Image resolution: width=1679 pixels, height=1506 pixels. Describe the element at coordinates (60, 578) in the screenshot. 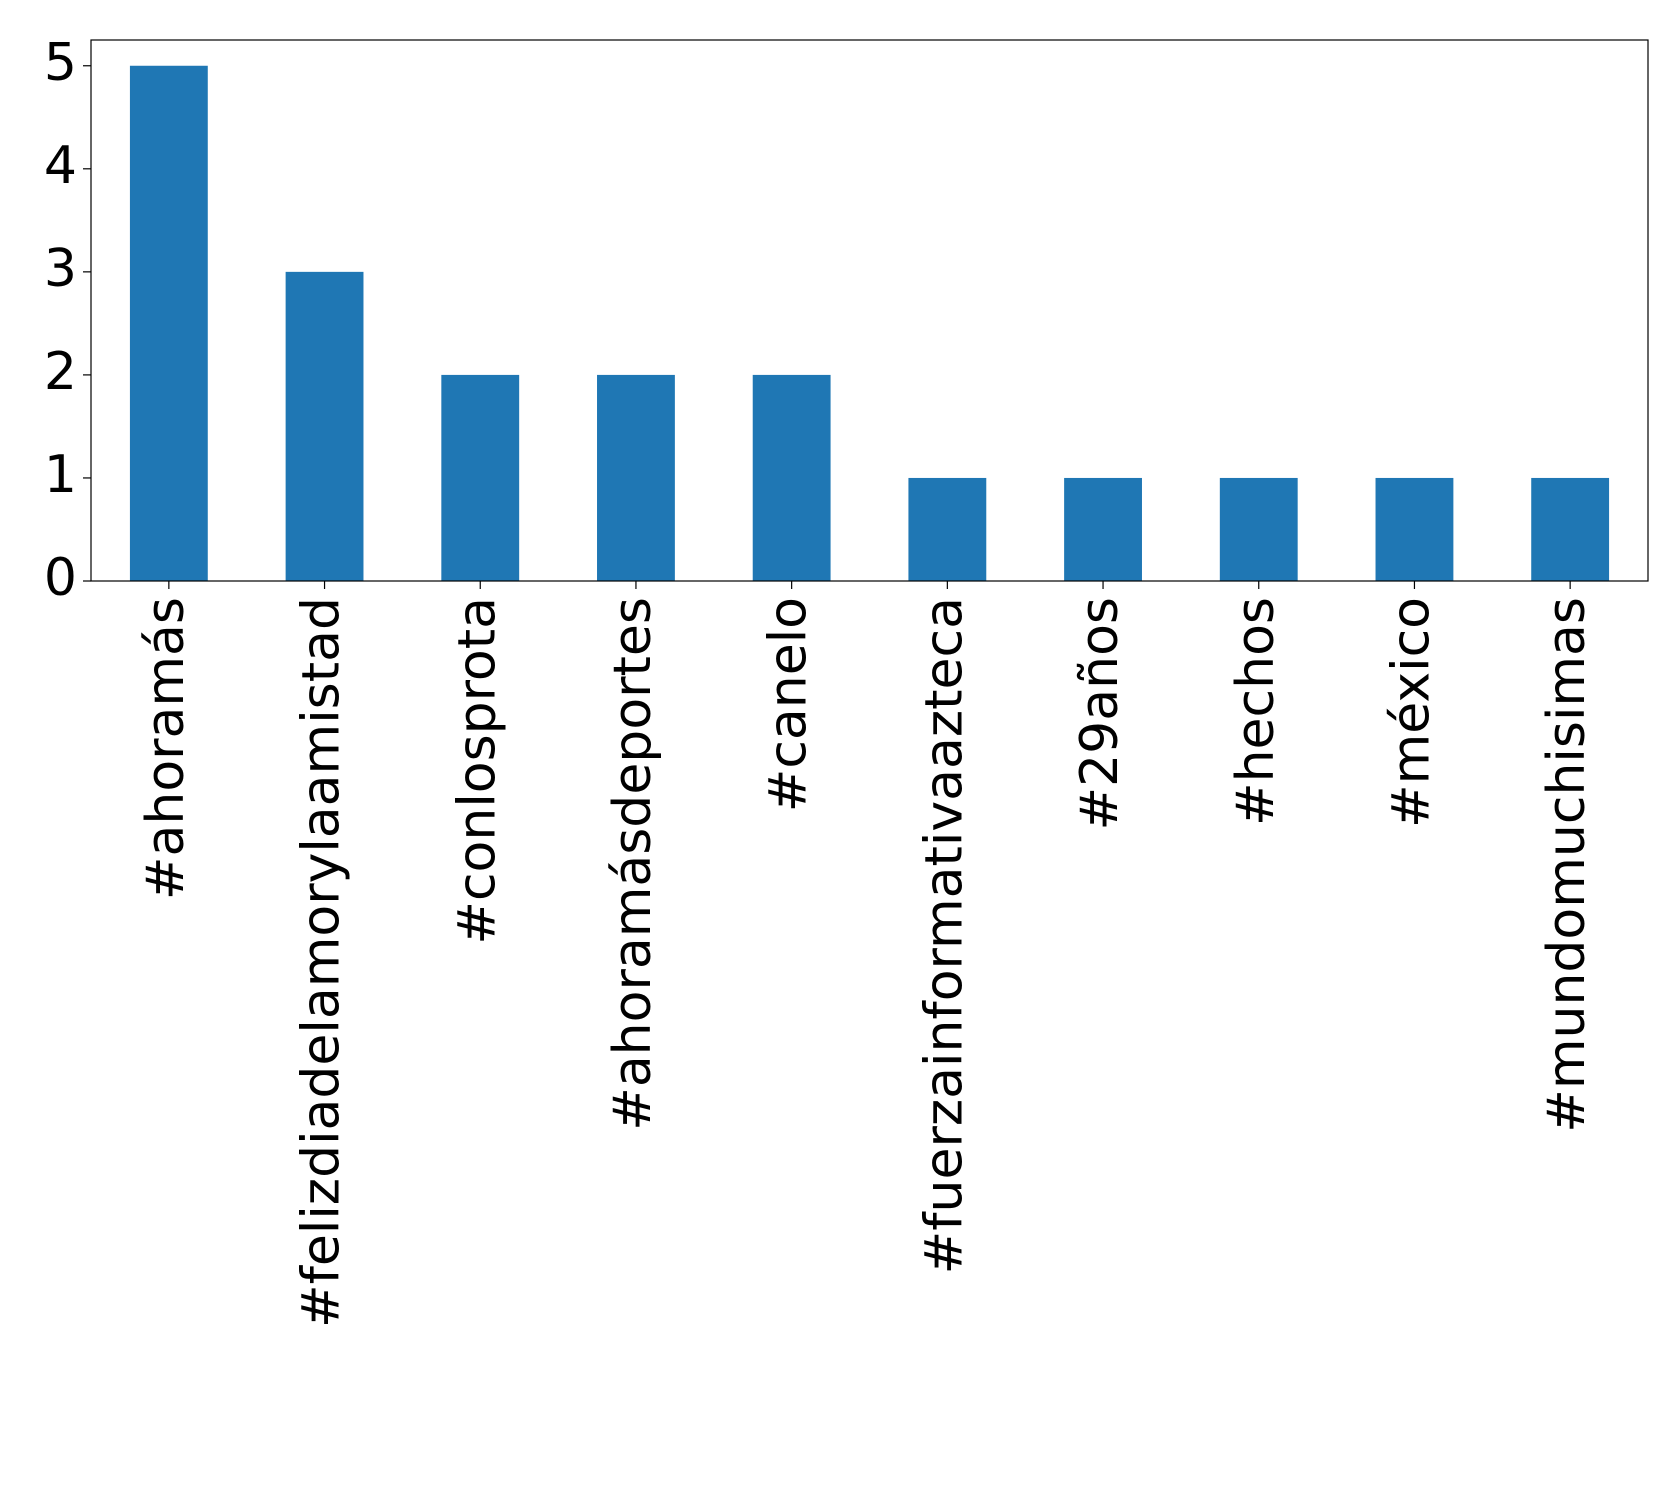

I see `y-tick-label: 0` at that location.